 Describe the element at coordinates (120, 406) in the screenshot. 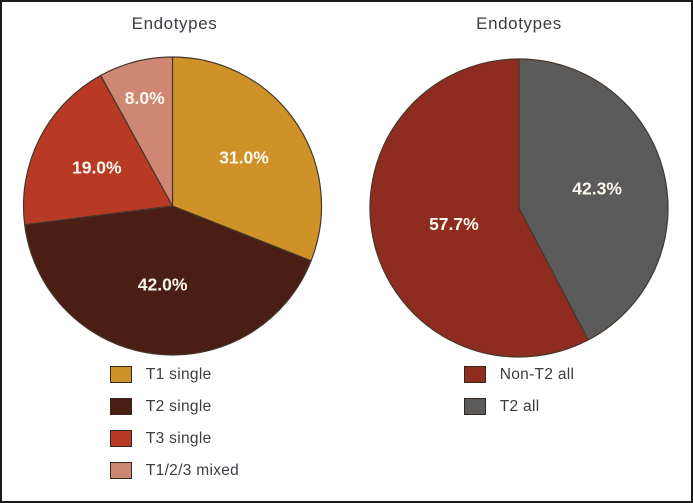

I see `legend-swatch-t2-single` at that location.